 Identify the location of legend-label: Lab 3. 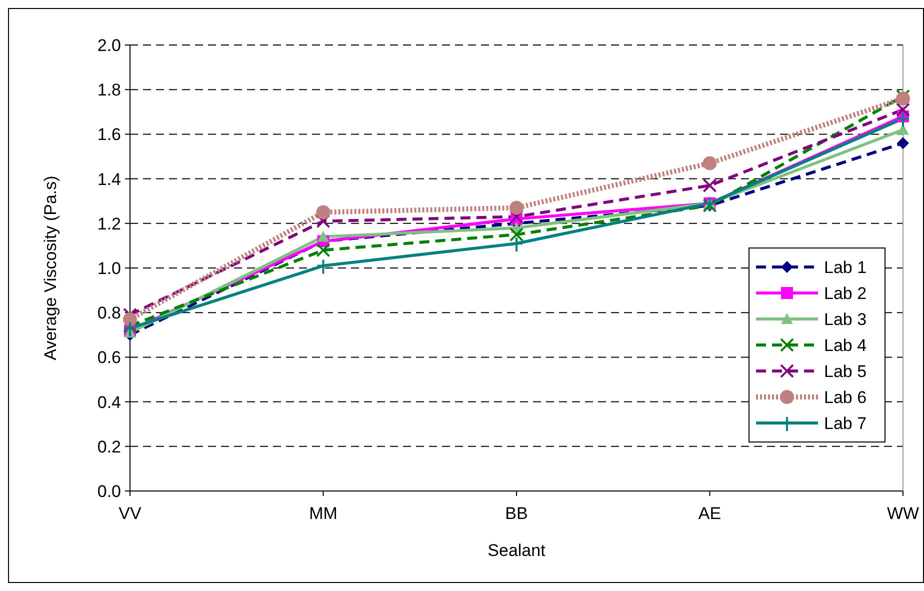
(845, 319).